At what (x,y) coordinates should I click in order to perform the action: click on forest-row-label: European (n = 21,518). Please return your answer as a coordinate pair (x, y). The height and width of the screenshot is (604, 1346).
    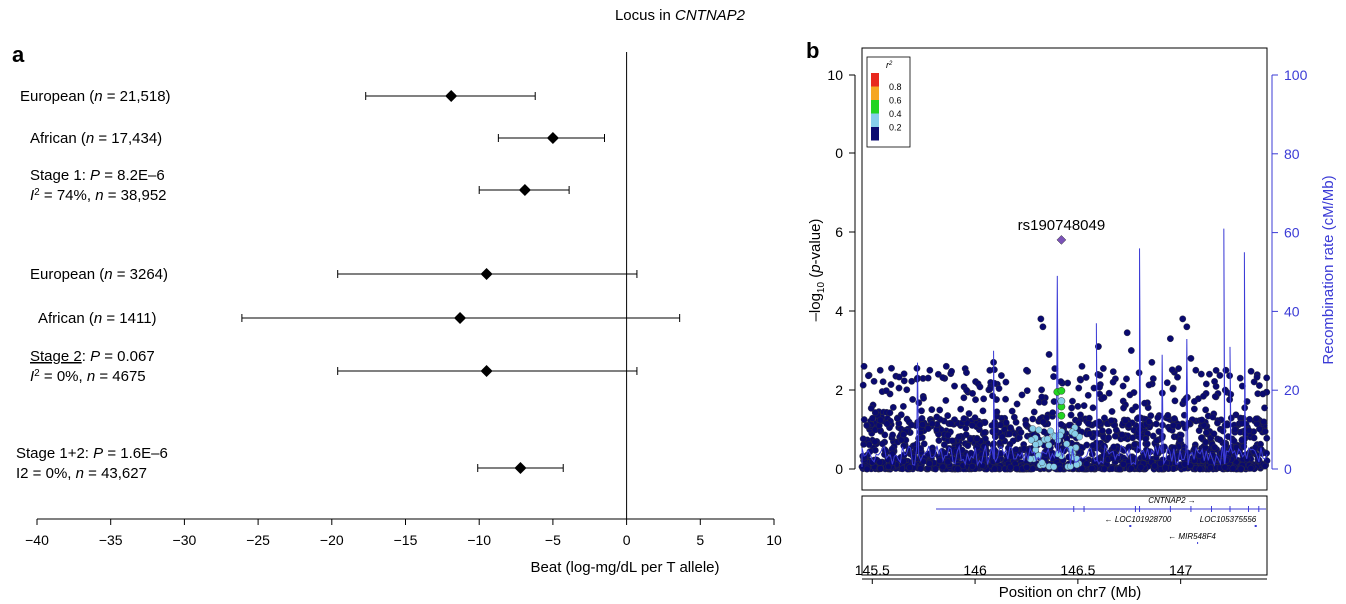
    Looking at the image, I should click on (95, 96).